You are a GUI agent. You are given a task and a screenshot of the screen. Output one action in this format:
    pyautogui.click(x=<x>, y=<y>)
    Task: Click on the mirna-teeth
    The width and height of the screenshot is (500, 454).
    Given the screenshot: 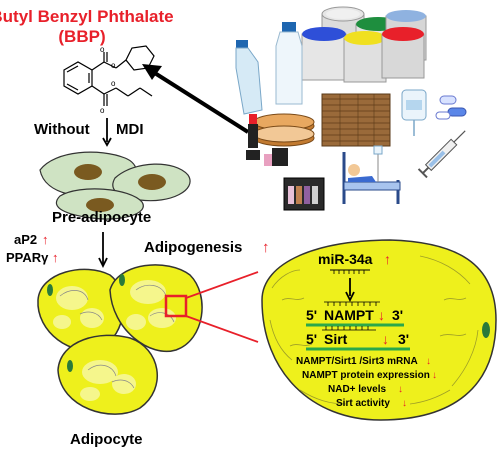 What is the action you would take?
    pyautogui.click(x=349, y=272)
    